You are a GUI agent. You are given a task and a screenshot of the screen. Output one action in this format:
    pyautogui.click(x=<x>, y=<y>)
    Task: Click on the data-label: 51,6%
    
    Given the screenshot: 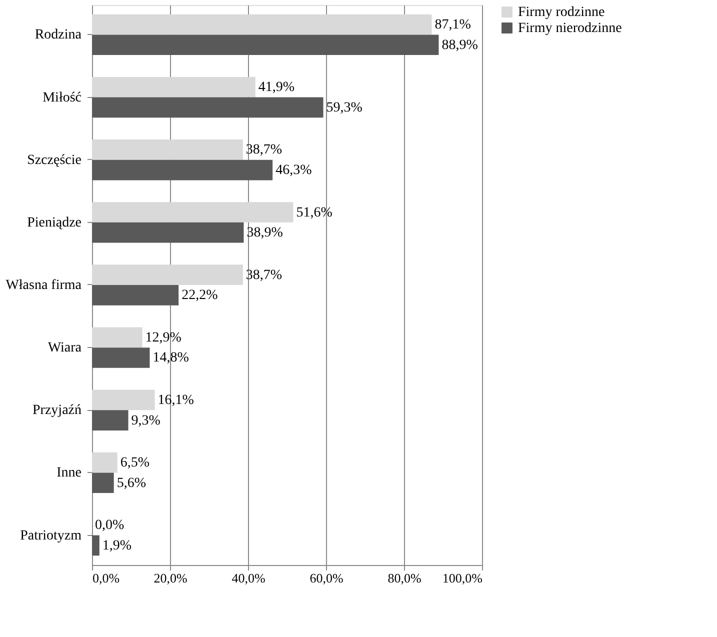 What is the action you would take?
    pyautogui.click(x=314, y=212)
    